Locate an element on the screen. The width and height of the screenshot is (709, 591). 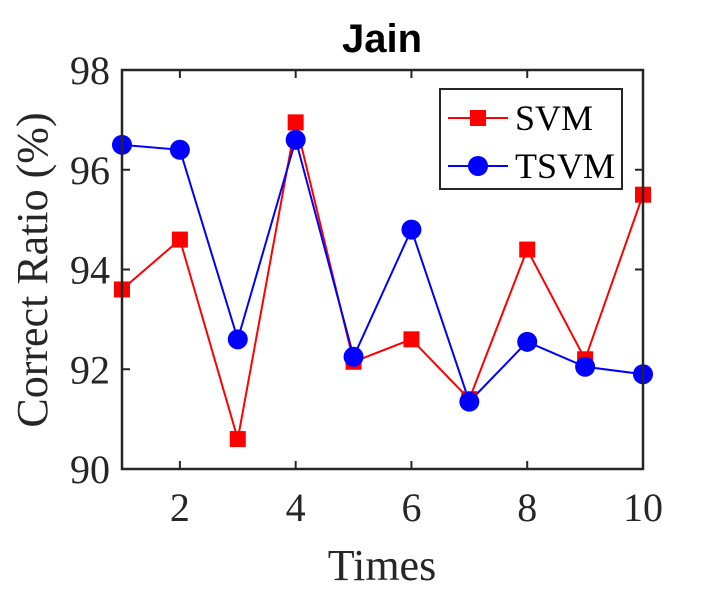
x-tick-label: 10 is located at coordinates (643, 507).